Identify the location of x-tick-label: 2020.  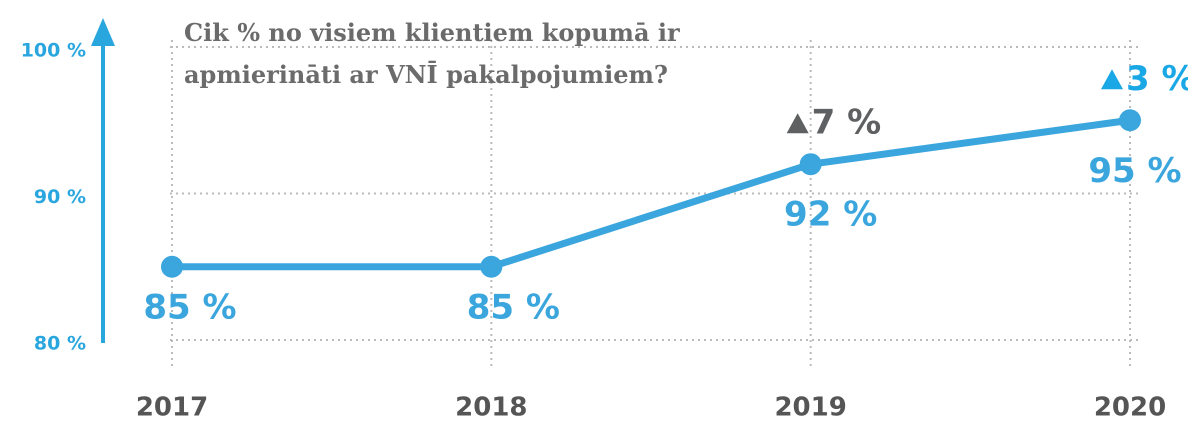
(1130, 407).